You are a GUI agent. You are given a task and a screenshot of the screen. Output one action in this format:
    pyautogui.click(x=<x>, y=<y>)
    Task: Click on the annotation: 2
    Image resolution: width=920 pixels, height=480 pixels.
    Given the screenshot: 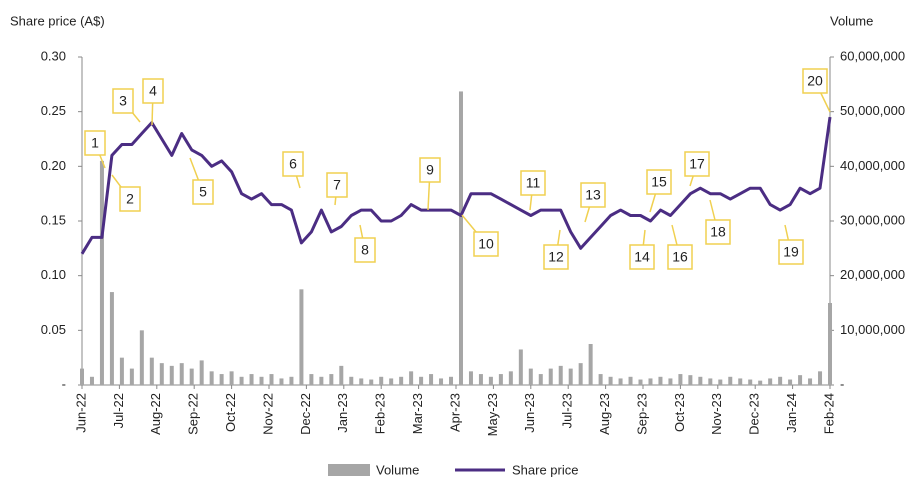 What is the action you would take?
    pyautogui.click(x=126, y=193)
    